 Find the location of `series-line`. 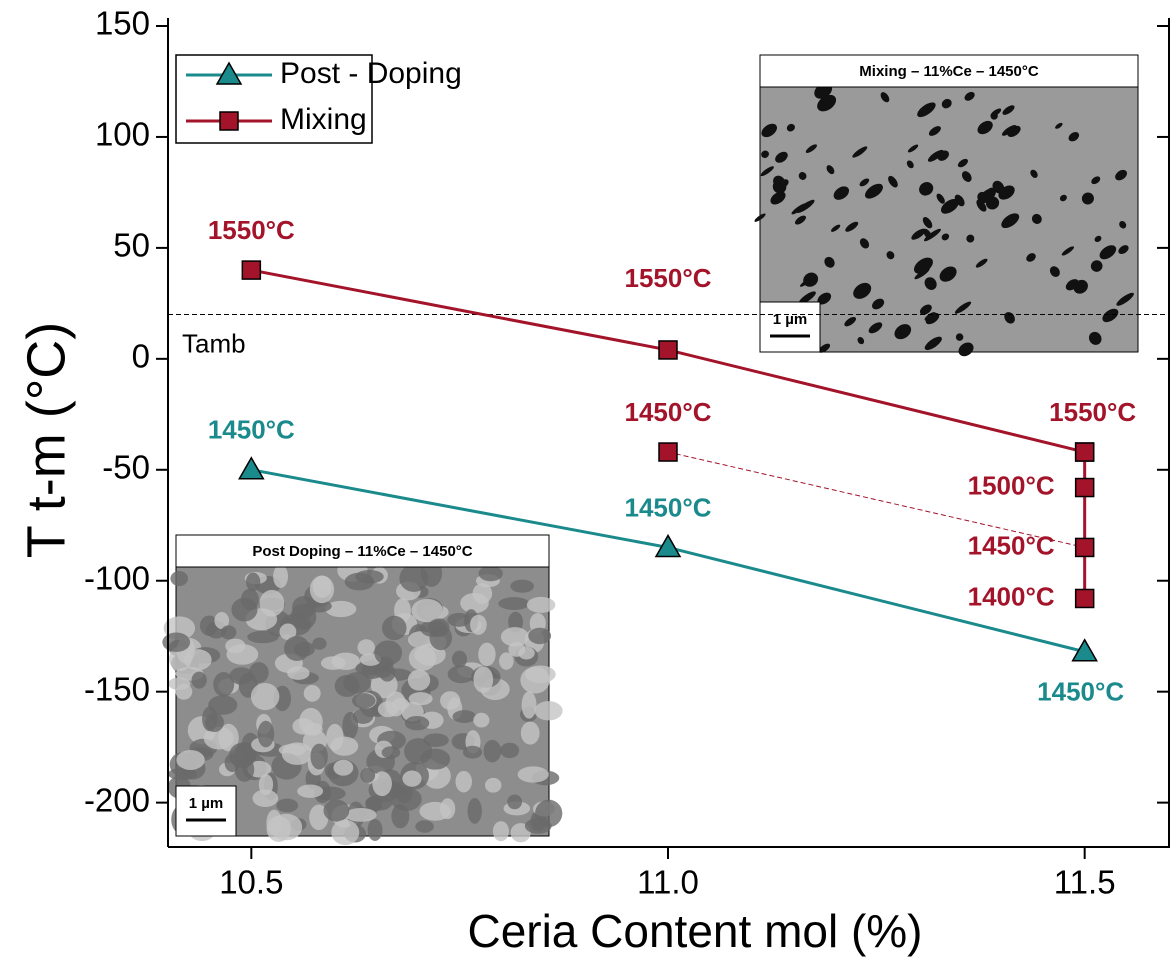

series-line is located at coordinates (876, 499).